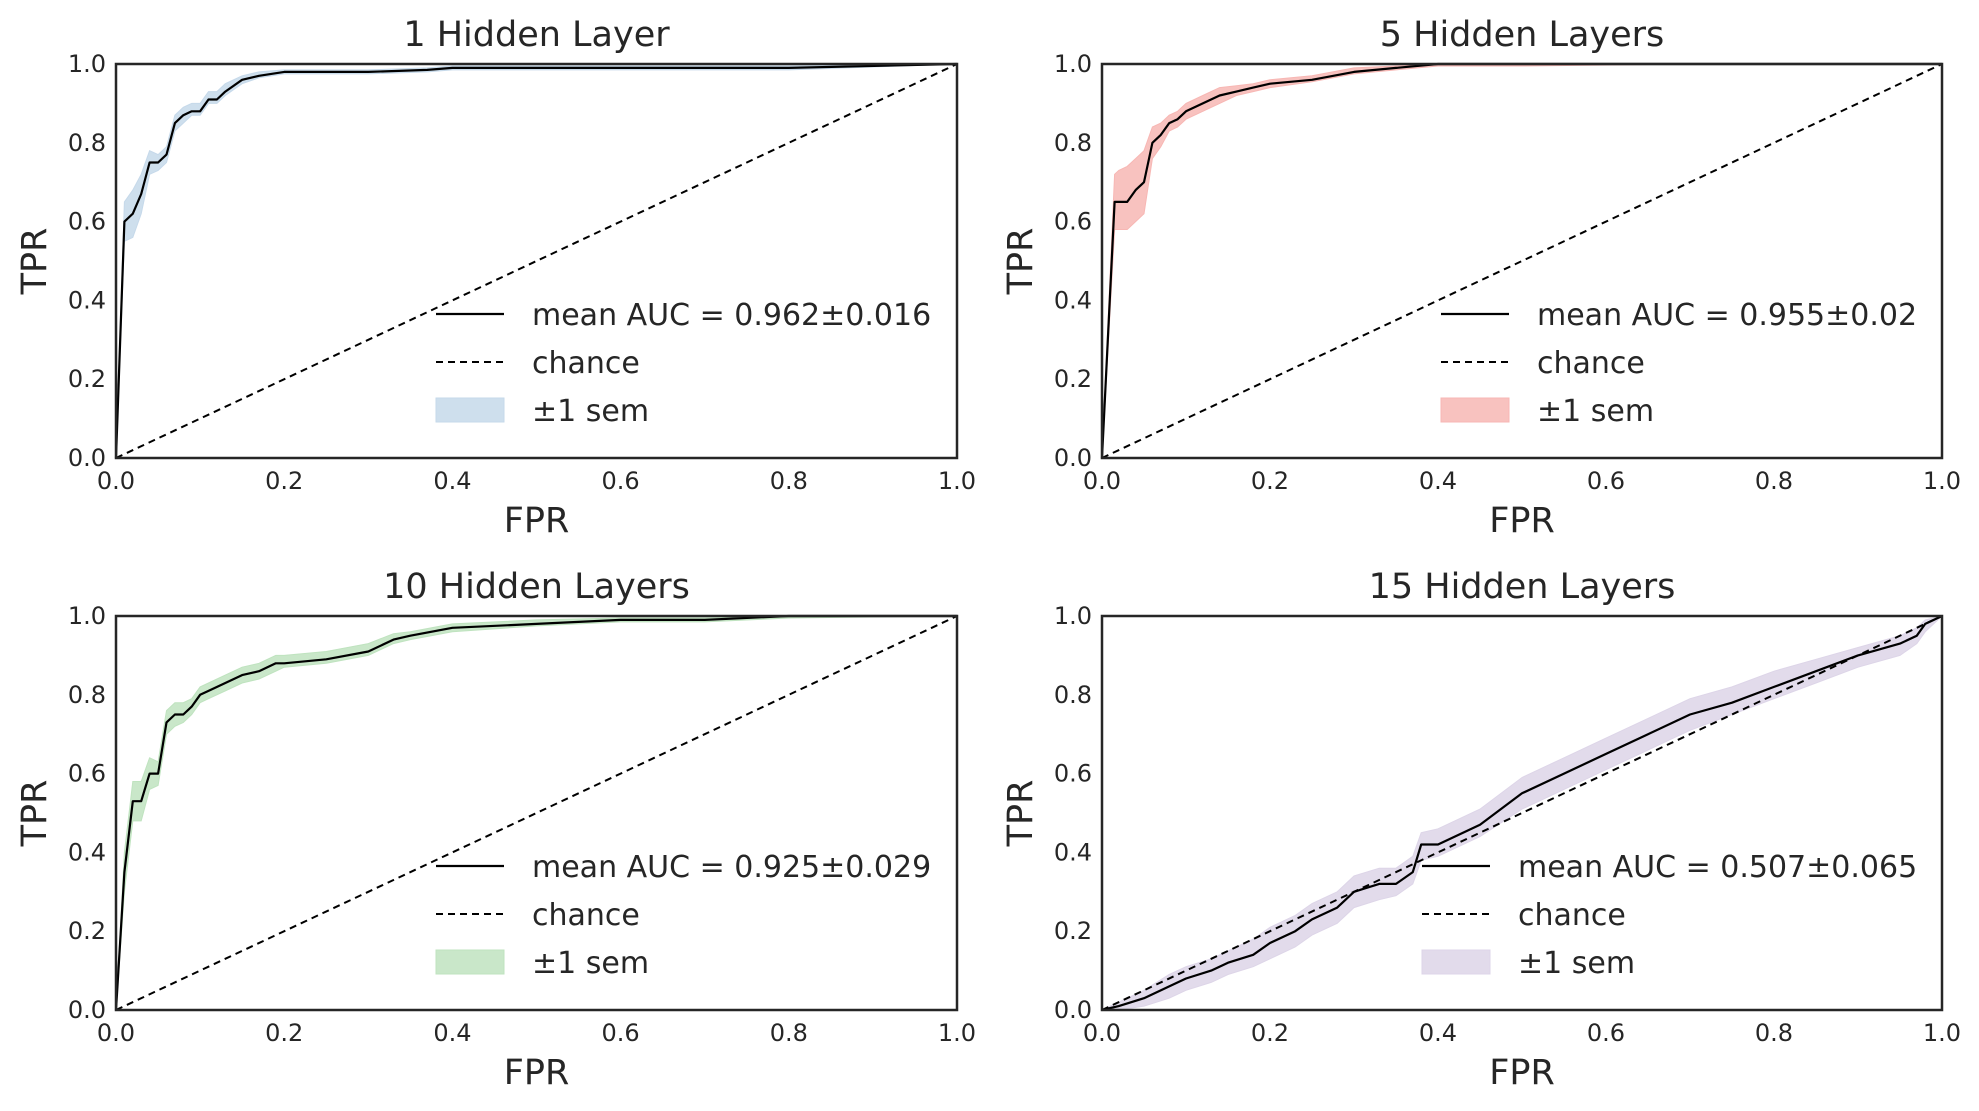 This screenshot has height=1111, width=1979. What do you see at coordinates (731, 867) in the screenshot?
I see `legend-mean-label: mean AUC = 0.925±0.029` at bounding box center [731, 867].